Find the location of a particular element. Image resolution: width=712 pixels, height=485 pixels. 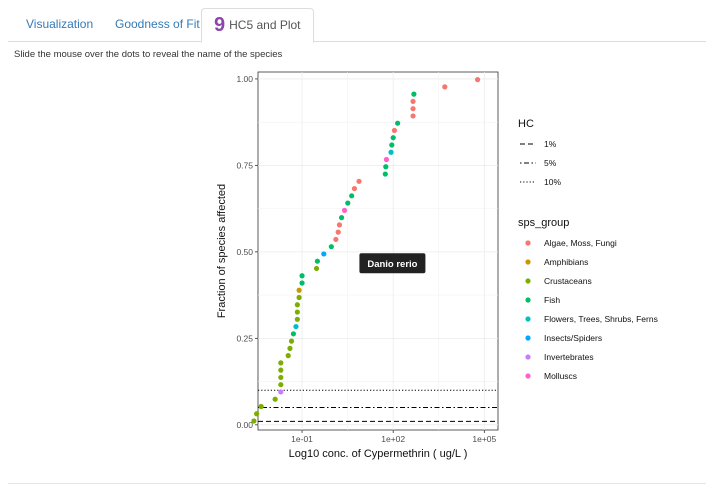

legend-hc-label: 10% is located at coordinates (552, 182).